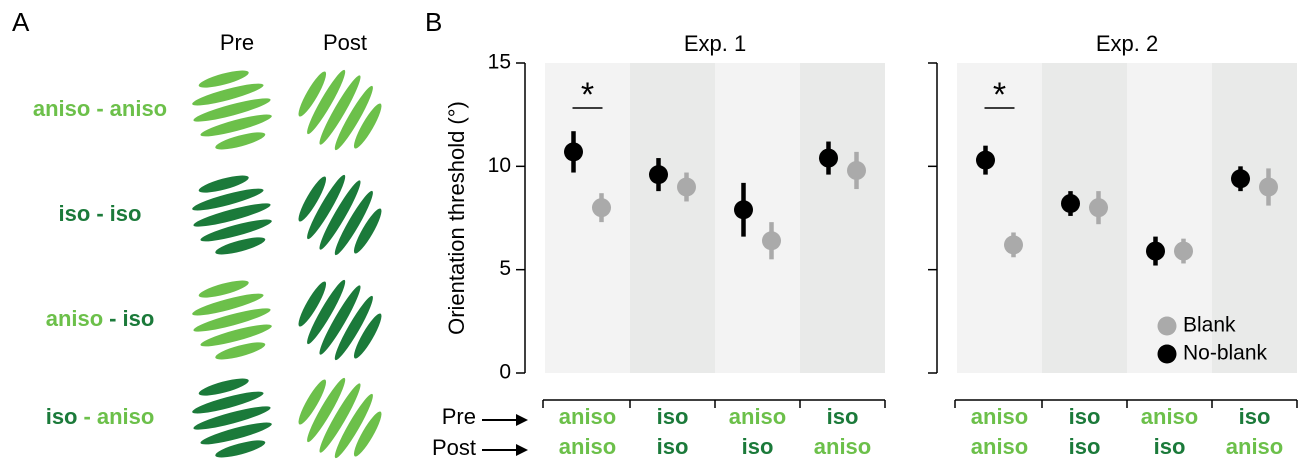  I want to click on column-header: Pre, so click(237, 42).